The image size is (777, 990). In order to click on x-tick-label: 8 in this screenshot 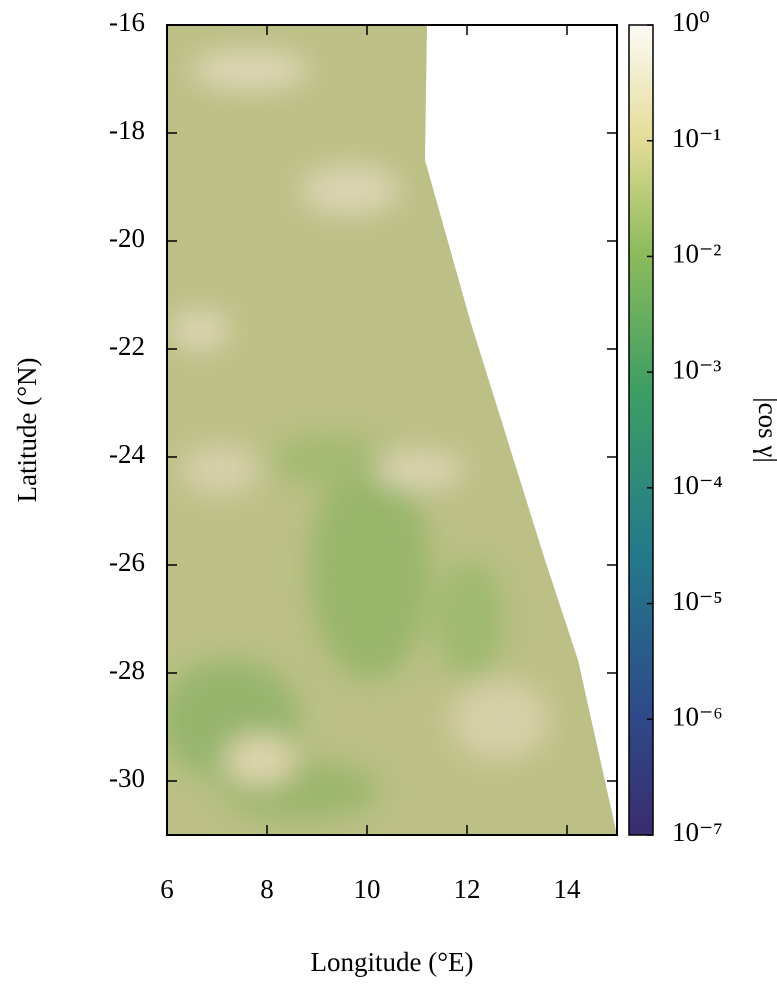, I will do `click(267, 889)`.